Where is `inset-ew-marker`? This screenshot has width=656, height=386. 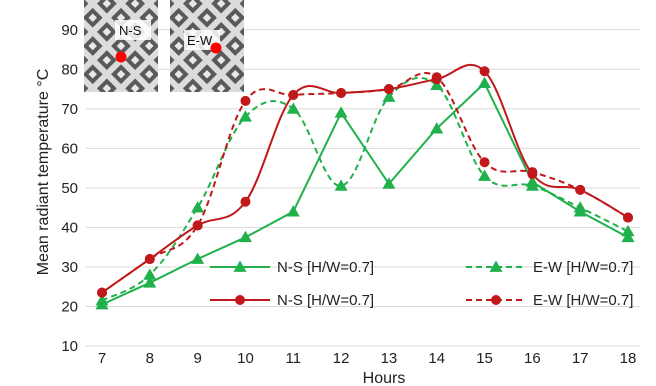 inset-ew-marker is located at coordinates (216, 48).